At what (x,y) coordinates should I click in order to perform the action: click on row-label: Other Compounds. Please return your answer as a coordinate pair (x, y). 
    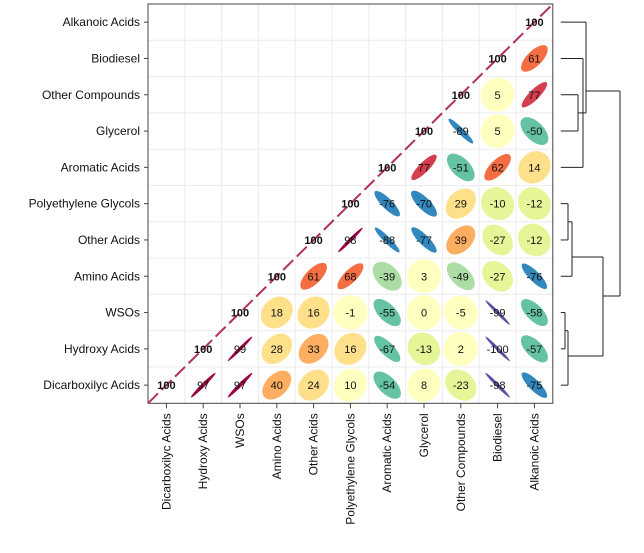
    Looking at the image, I should click on (91, 95).